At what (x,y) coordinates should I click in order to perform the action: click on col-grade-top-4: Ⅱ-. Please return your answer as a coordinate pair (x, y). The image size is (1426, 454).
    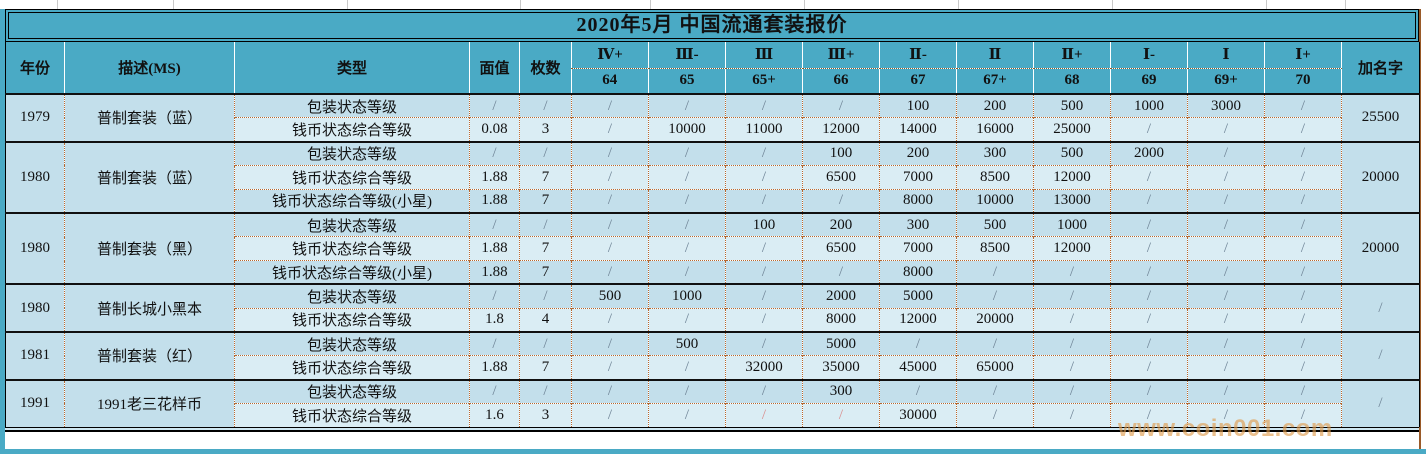
    Looking at the image, I should click on (918, 55).